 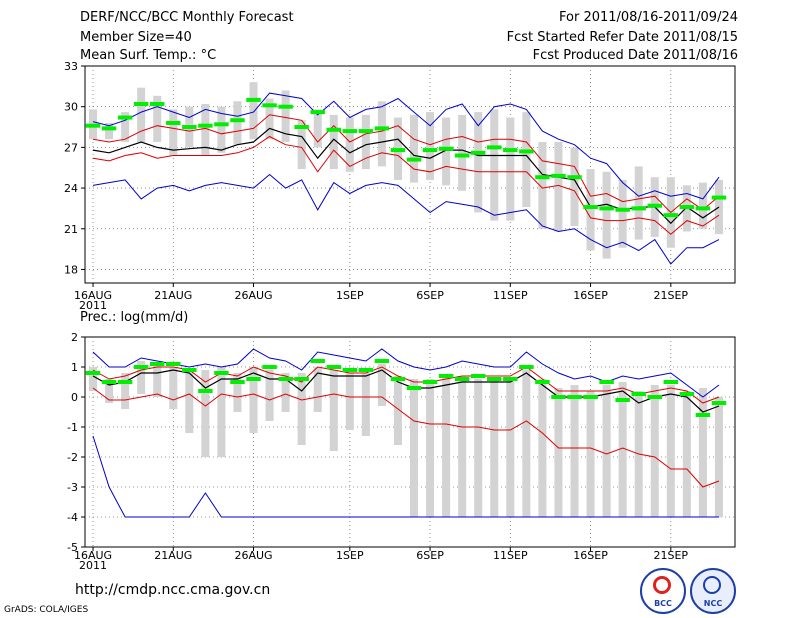 I want to click on prec-xtick-label: 11SEP, so click(x=510, y=555).